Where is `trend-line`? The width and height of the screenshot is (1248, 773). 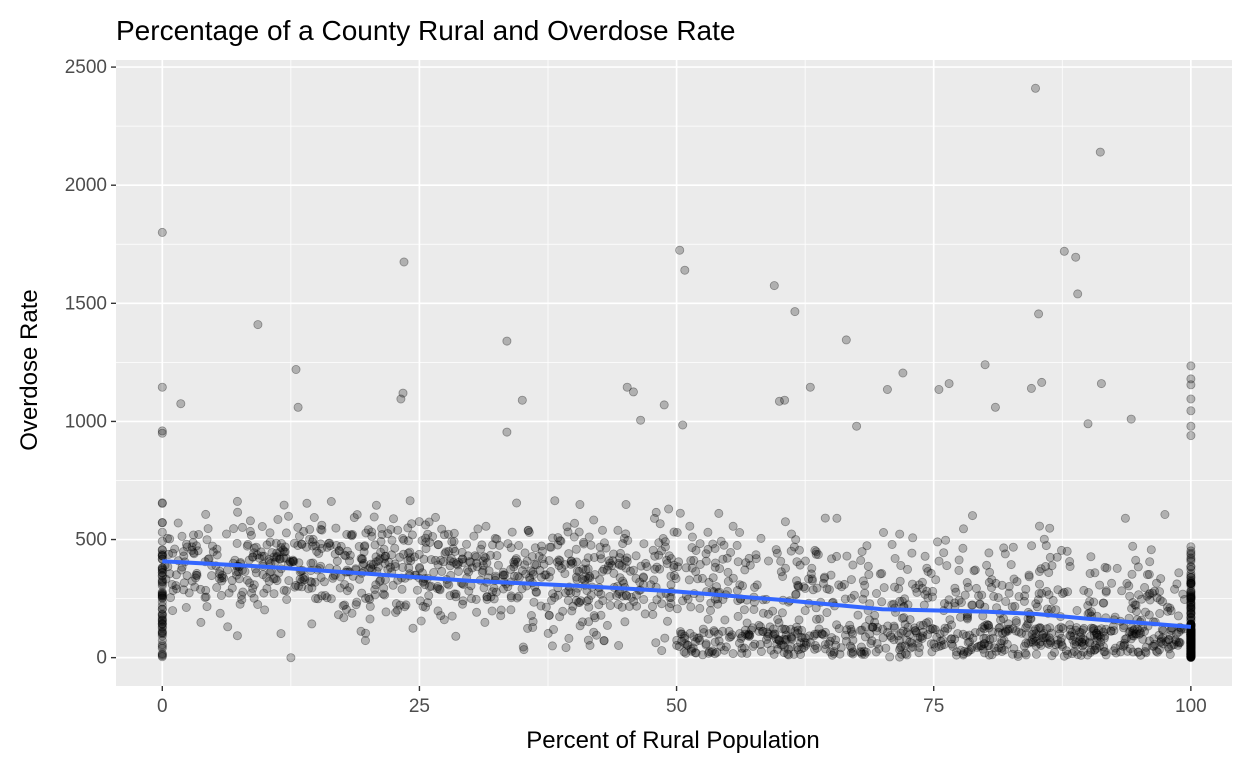 trend-line is located at coordinates (677, 594).